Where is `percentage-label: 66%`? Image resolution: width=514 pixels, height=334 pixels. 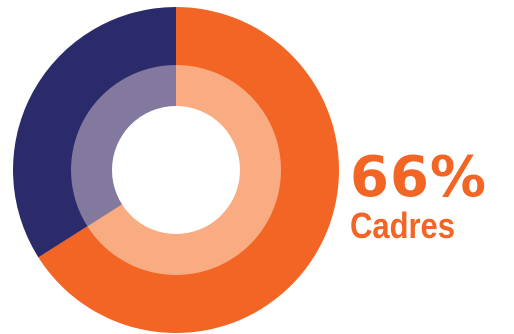
percentage-label: 66% is located at coordinates (419, 177).